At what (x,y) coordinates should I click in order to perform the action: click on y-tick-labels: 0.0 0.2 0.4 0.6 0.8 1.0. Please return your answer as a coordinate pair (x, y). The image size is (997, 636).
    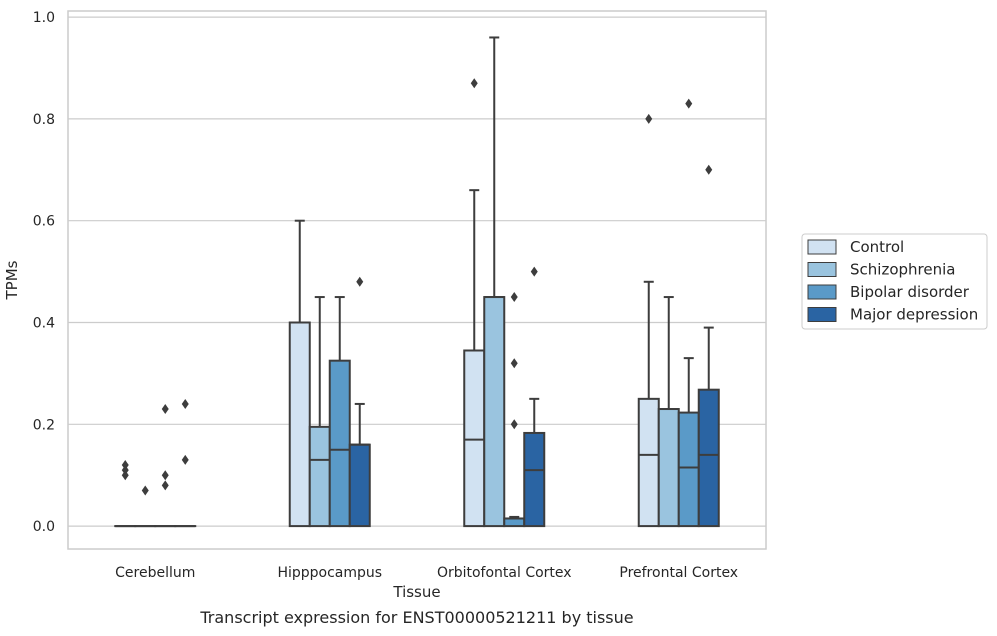
    Looking at the image, I should click on (44, 272).